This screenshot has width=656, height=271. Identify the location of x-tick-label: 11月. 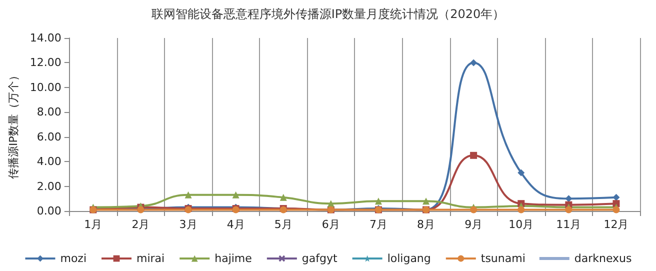
(569, 224).